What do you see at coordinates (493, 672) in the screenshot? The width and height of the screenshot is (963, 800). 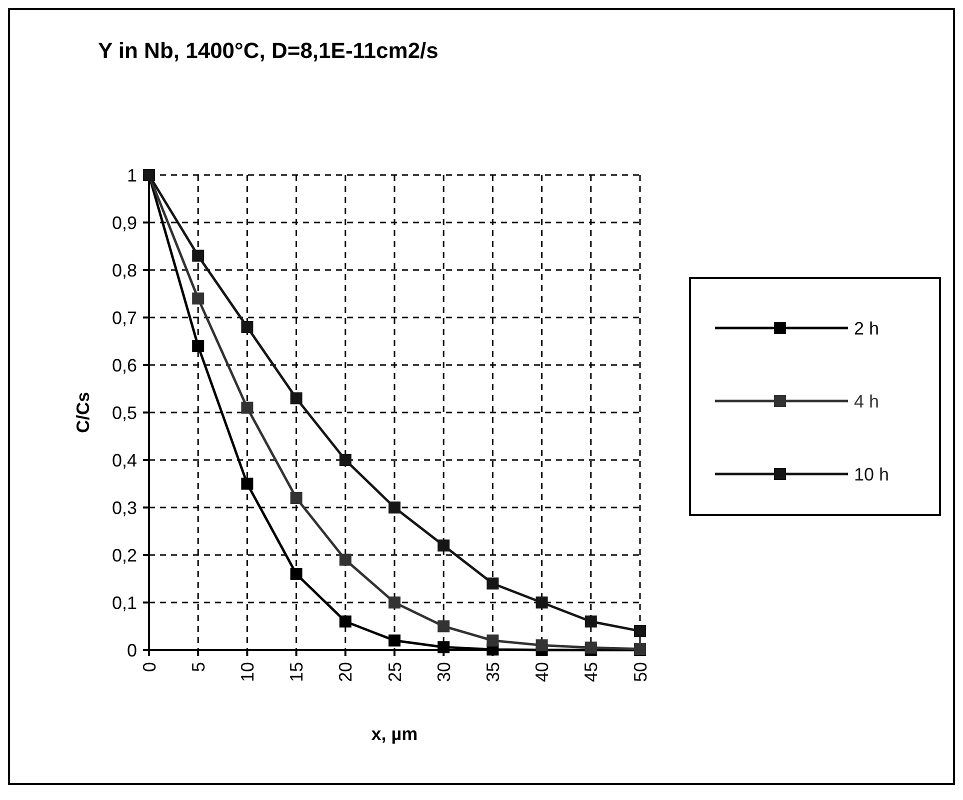 I see `x-tick-label: 35` at bounding box center [493, 672].